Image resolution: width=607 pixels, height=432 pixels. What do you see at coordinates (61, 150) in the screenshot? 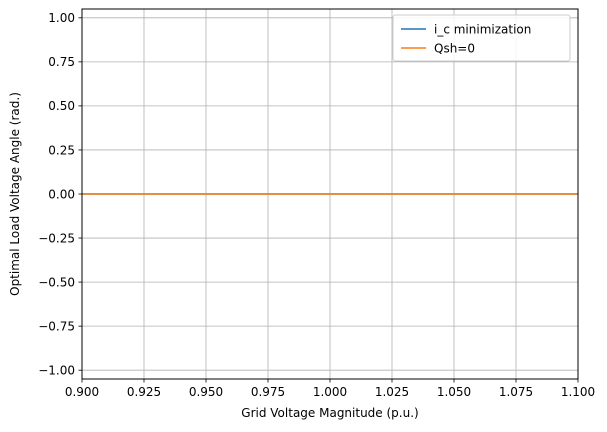
I see `y-tick-label: 0.25` at bounding box center [61, 150].